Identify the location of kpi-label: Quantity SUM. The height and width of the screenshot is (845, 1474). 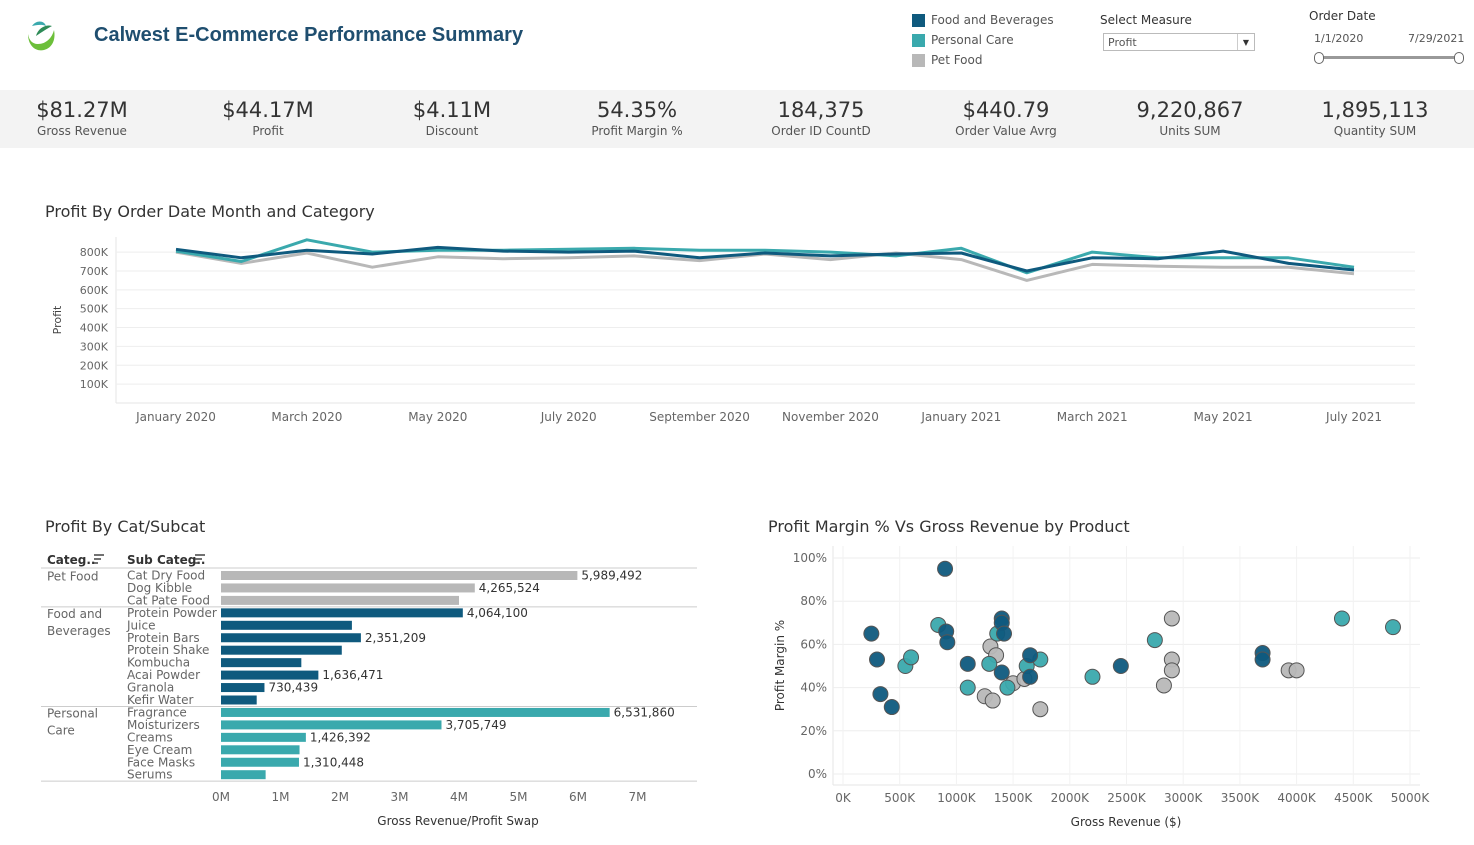
(1375, 131).